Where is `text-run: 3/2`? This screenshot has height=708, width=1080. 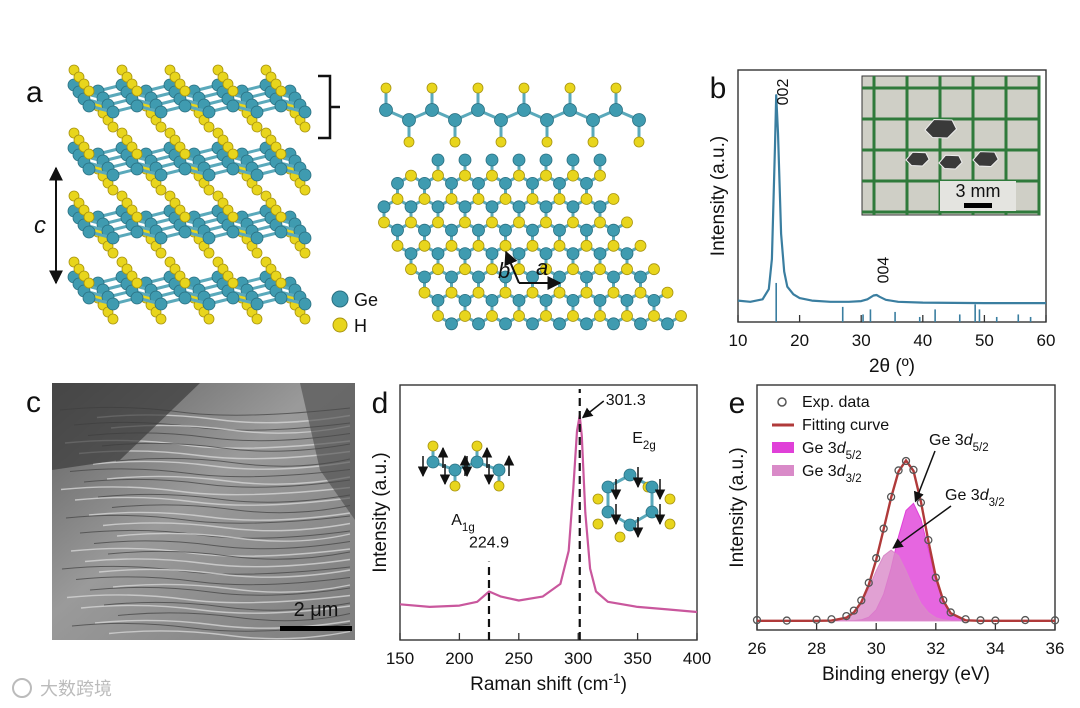 text-run: 3/2 is located at coordinates (854, 479).